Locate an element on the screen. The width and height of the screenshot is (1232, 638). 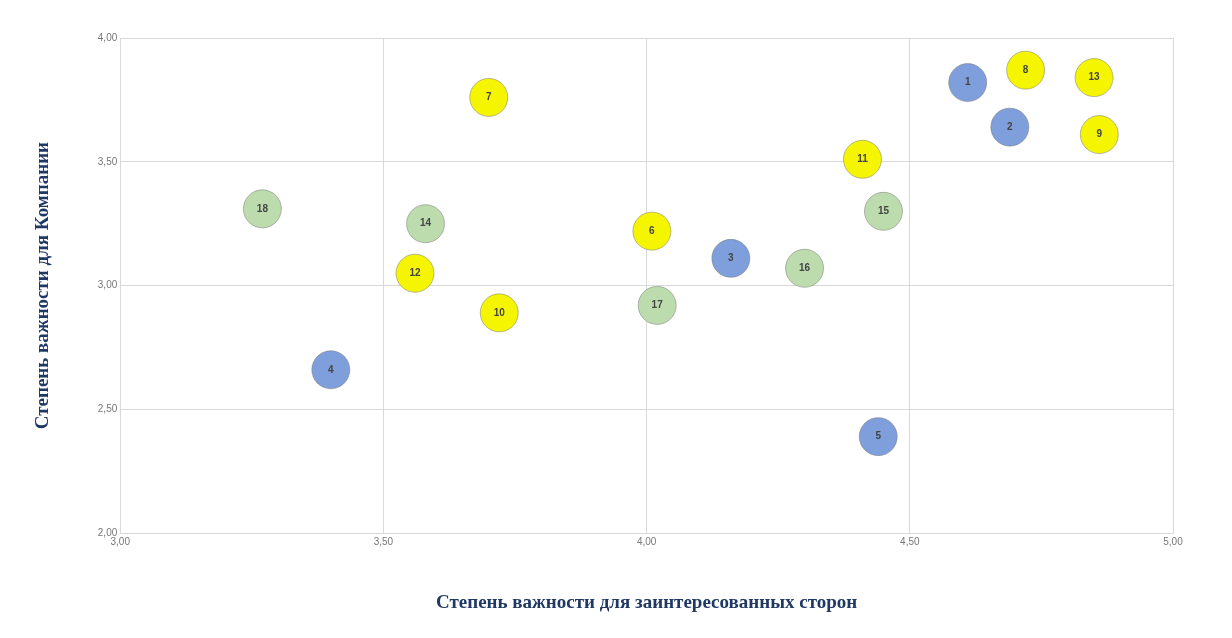
annotation: 4 is located at coordinates (331, 369).